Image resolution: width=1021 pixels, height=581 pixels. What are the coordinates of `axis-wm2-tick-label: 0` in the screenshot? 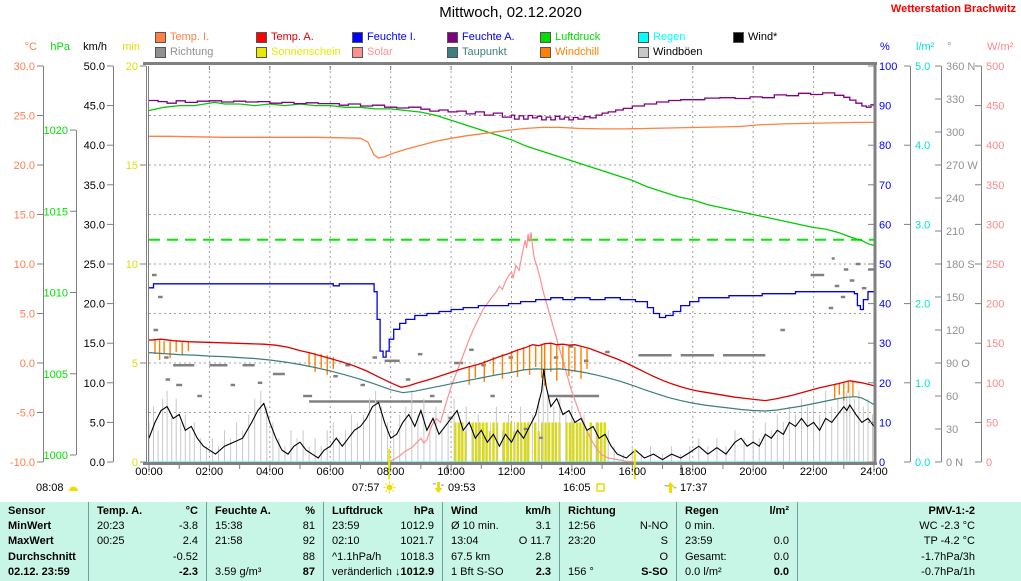 It's located at (989, 463).